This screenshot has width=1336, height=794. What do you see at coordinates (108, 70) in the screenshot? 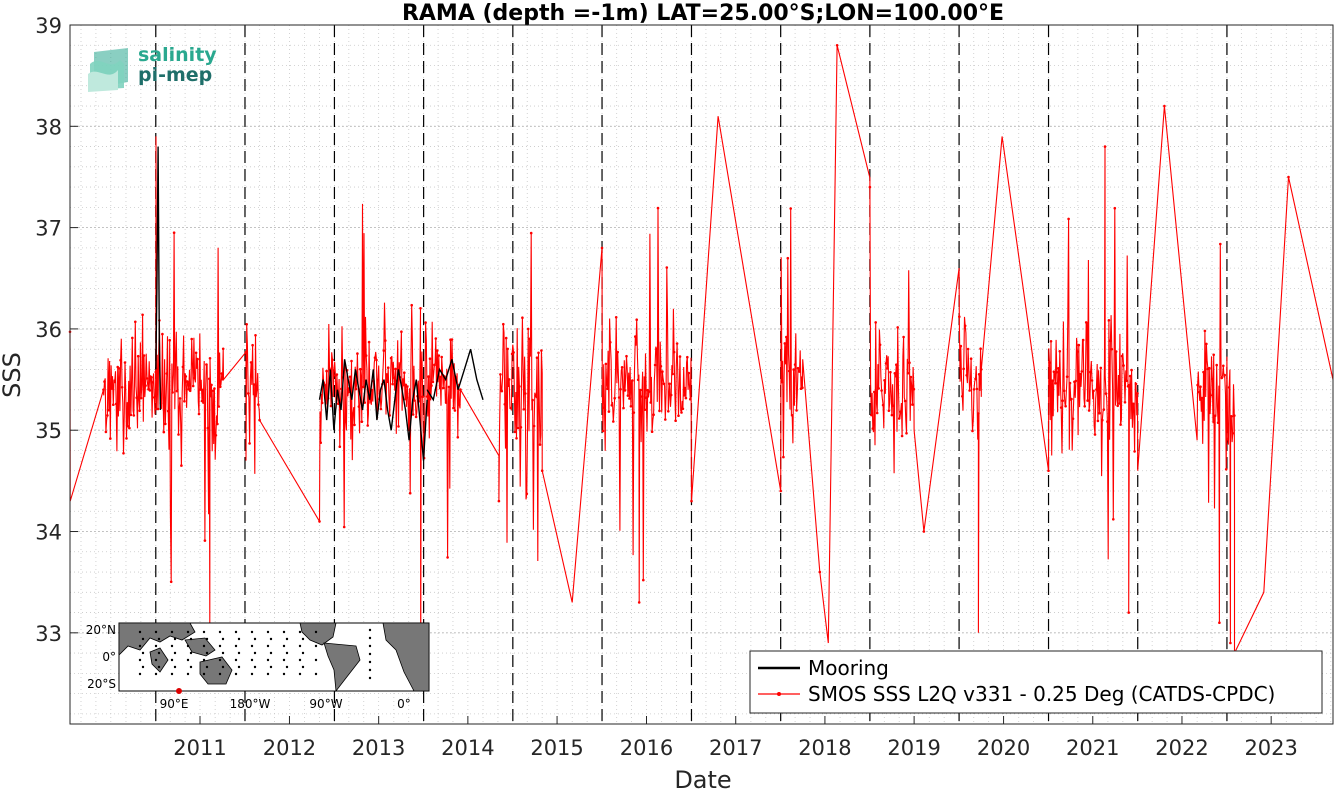
I see `pi-mep-logo-icon` at bounding box center [108, 70].